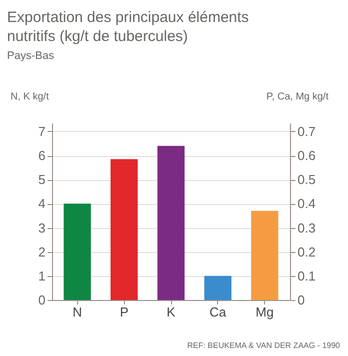 This screenshot has height=356, width=348. Describe the element at coordinates (171, 312) in the screenshot. I see `x-tick-label: K` at that location.